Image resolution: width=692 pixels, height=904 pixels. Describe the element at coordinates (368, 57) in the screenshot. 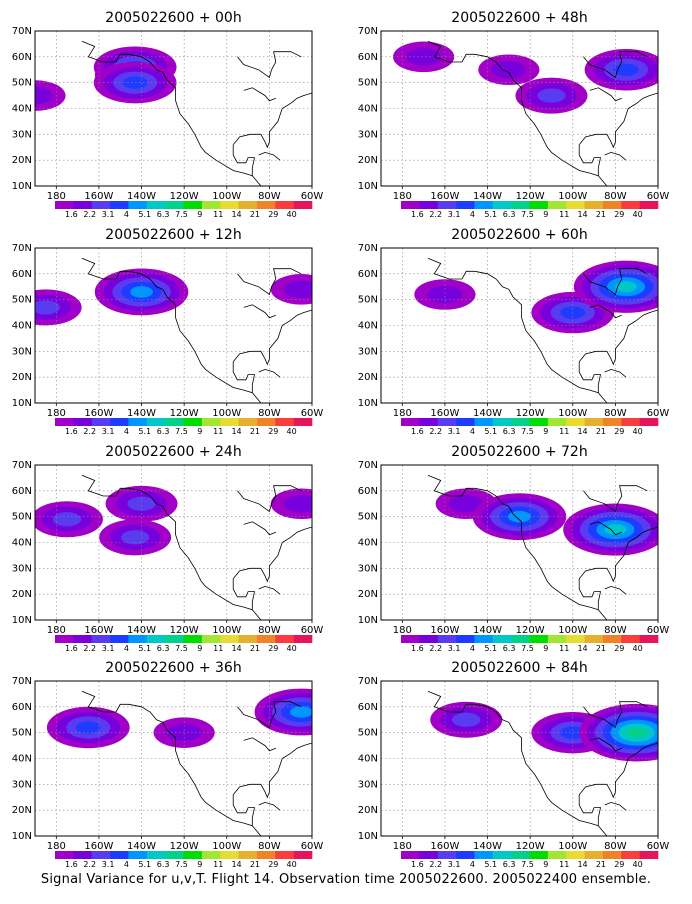

I see `lat-tick-label: 60N` at that location.